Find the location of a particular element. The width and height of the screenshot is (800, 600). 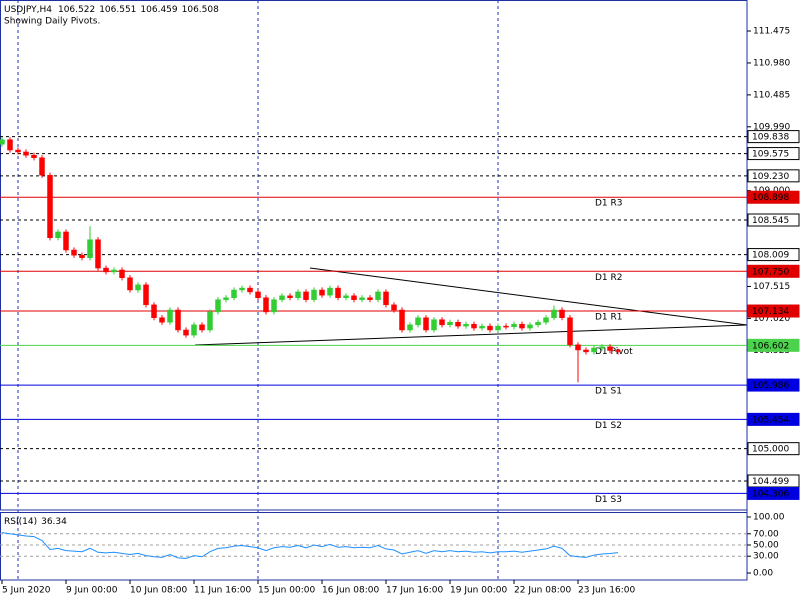

rsi-y-tick-label: 70.00 is located at coordinates (766, 534).